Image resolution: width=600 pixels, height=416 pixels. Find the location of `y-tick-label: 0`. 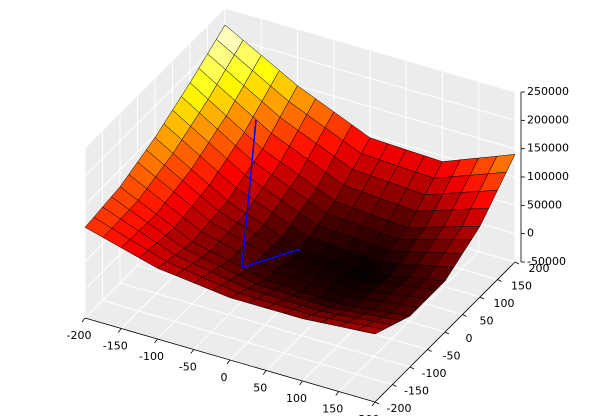

y-tick-label: 0 is located at coordinates (469, 338).